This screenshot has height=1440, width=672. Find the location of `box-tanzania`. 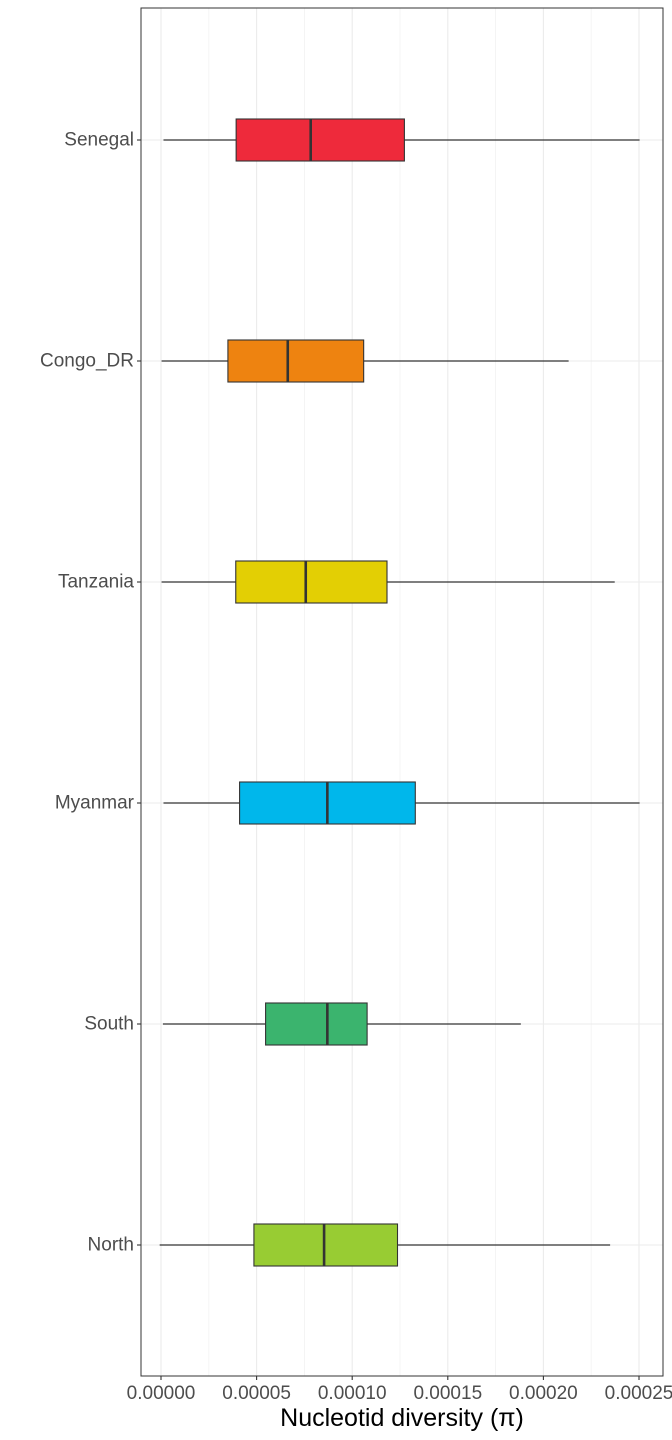

box-tanzania is located at coordinates (388, 582).